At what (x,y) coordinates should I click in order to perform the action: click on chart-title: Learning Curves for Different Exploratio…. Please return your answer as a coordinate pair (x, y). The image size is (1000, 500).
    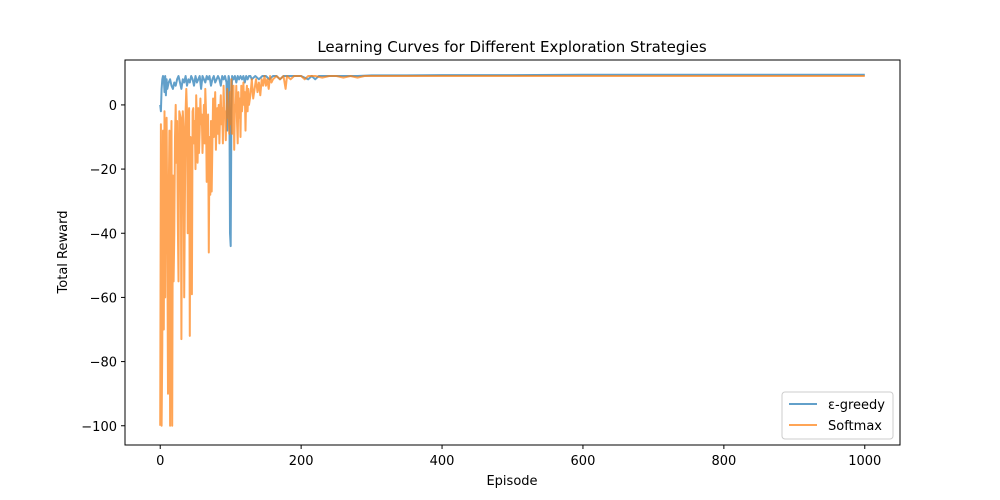
    Looking at the image, I should click on (511, 47).